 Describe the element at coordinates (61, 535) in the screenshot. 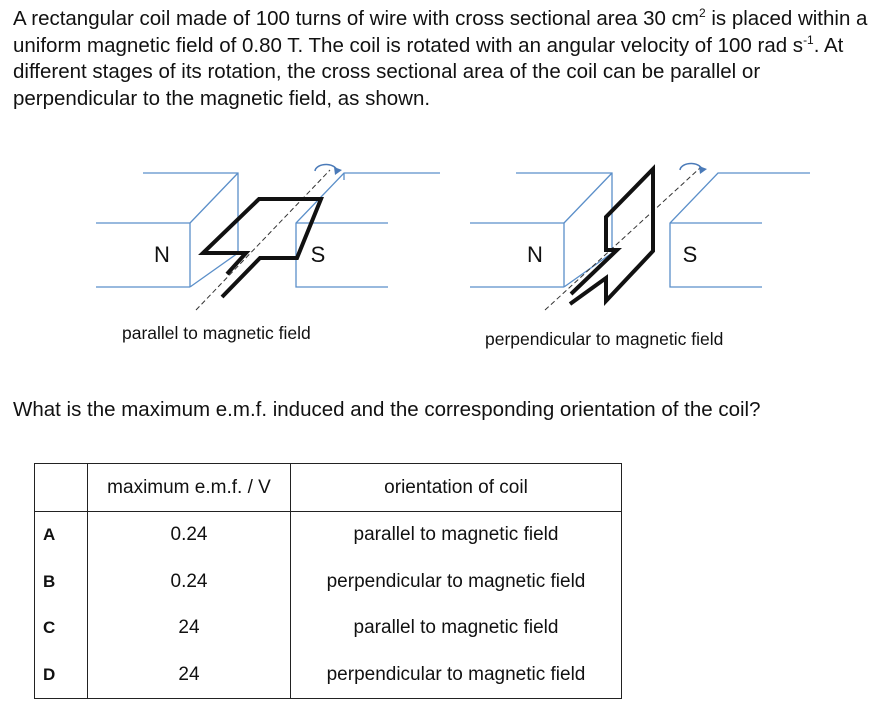

I see `option-a-key-cell: A` at that location.